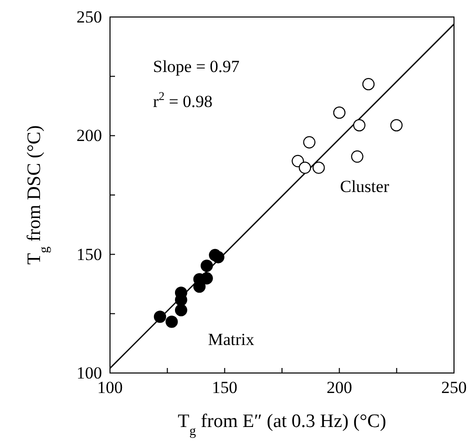 The height and width of the screenshot is (441, 468). I want to click on x-axis-title: T$_{g}$ from E″ (at 0.3 Hz) (°C), so click(282, 424).